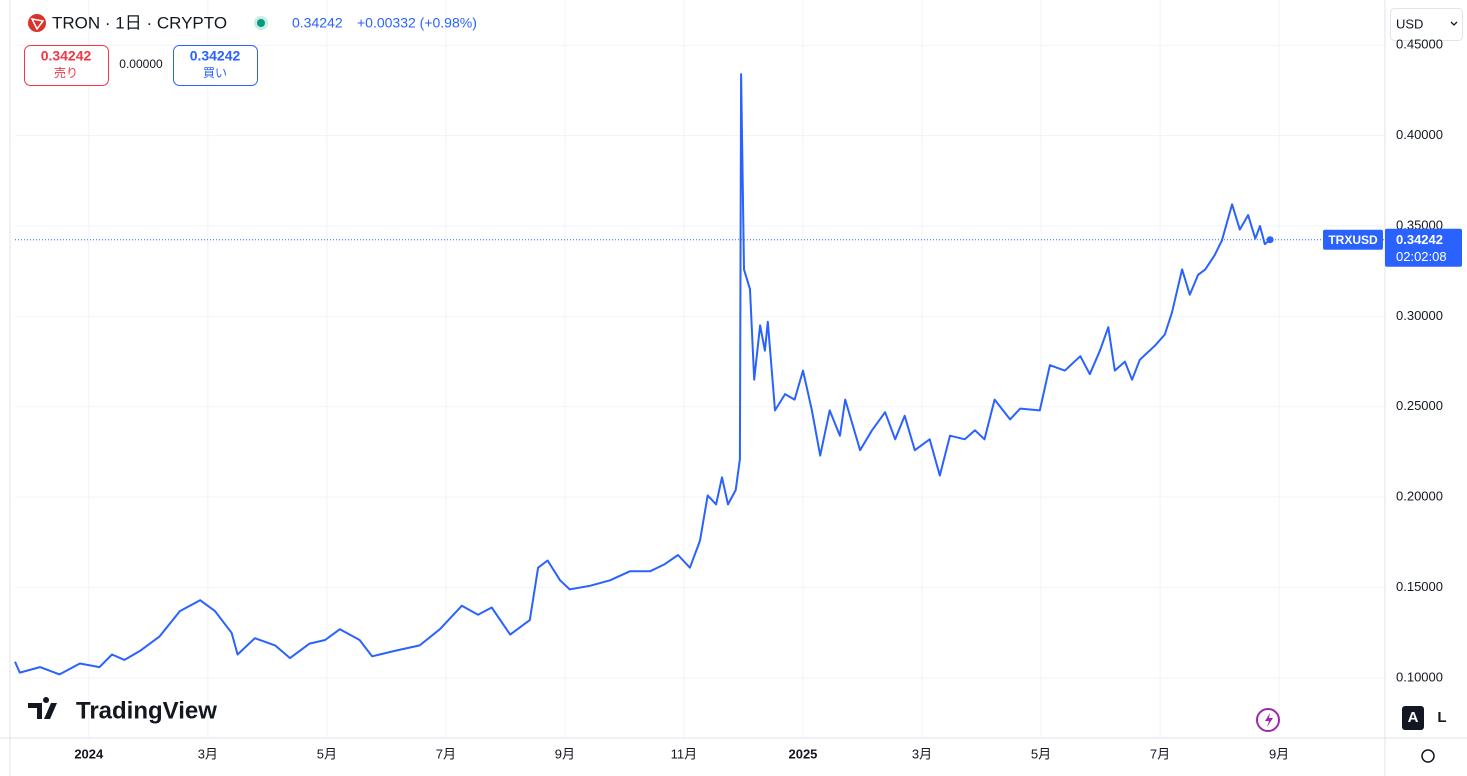  Describe the element at coordinates (1428, 756) in the screenshot. I see `settings-icon` at that location.